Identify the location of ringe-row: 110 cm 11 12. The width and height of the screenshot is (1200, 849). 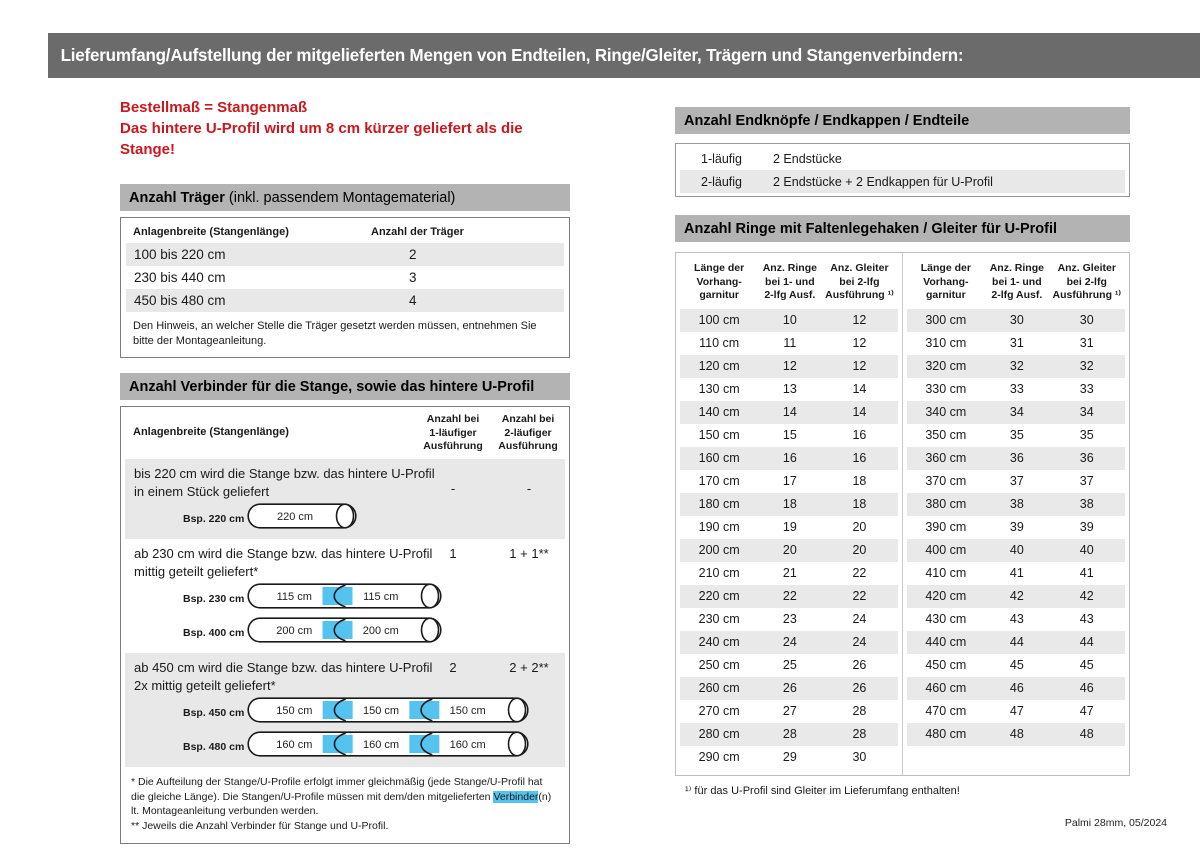
(789, 343).